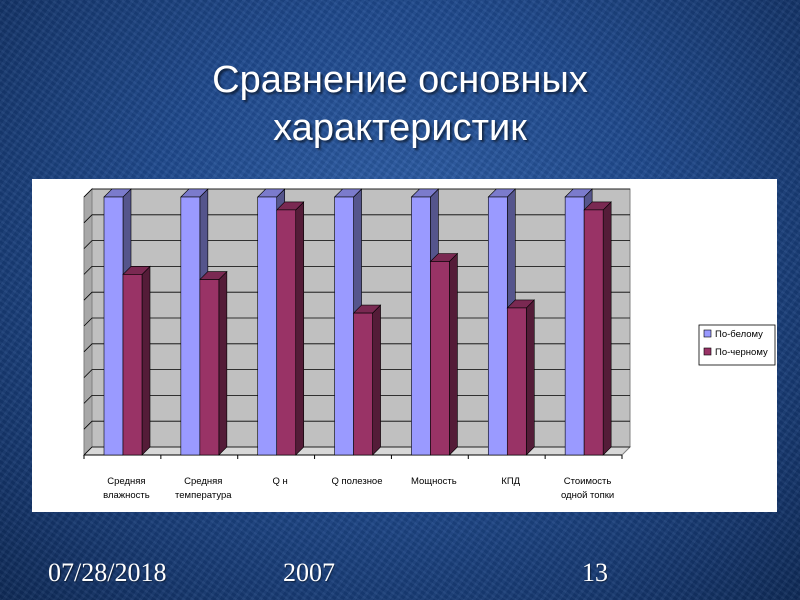  What do you see at coordinates (400, 80) in the screenshot?
I see `slide-title-line-1: Сравнение основных` at bounding box center [400, 80].